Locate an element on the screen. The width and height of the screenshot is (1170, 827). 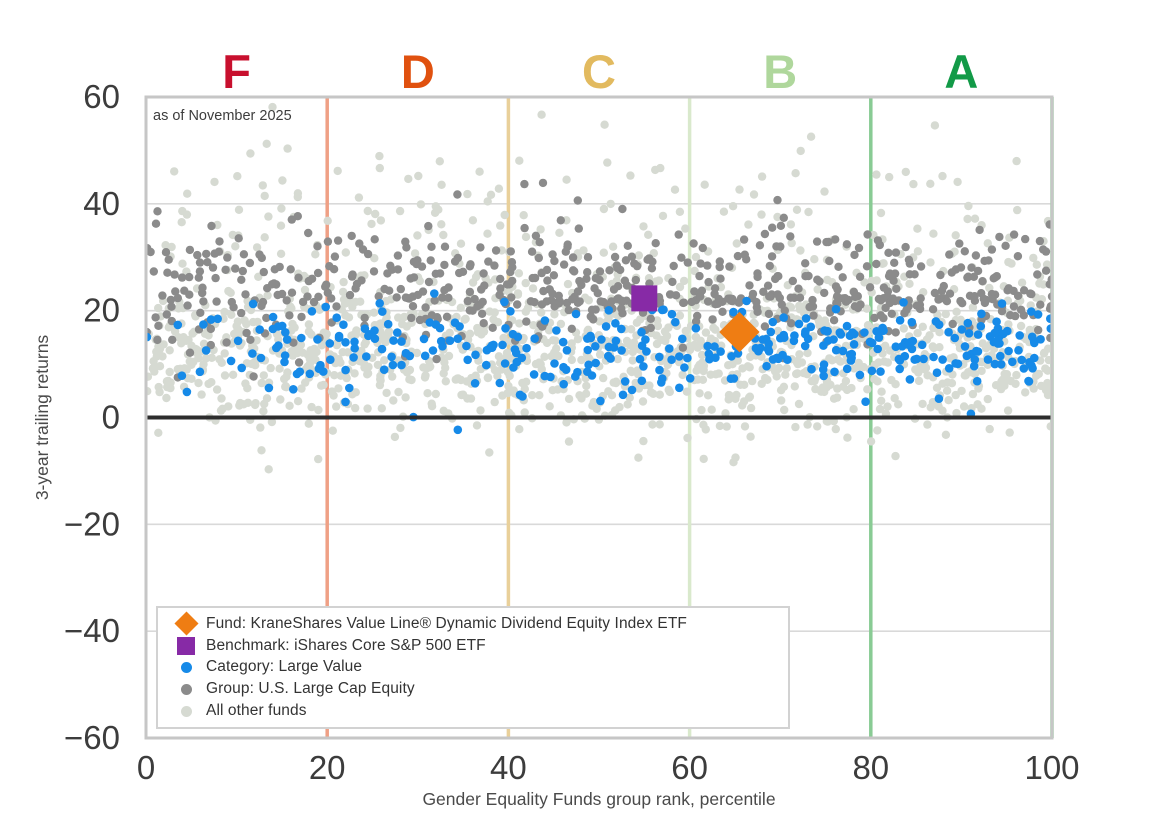
grade-letter-B: B is located at coordinates (780, 71).